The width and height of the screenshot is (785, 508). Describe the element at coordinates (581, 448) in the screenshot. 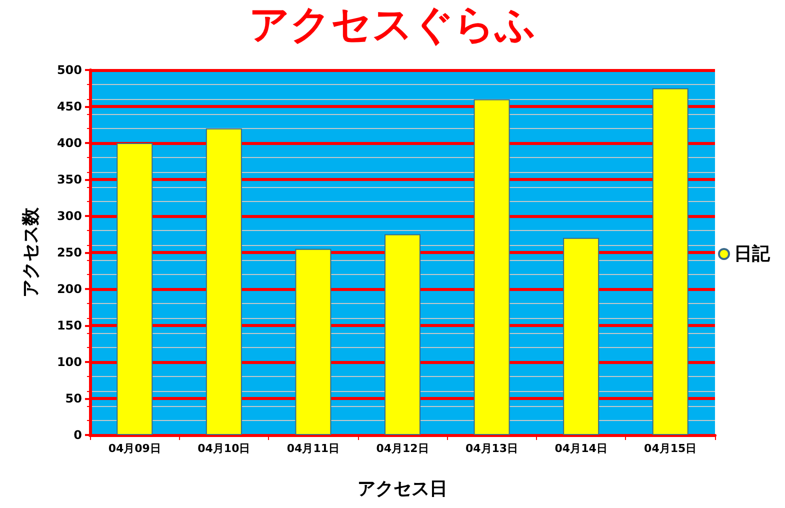

I see `x-tick-label: 04月14日` at that location.